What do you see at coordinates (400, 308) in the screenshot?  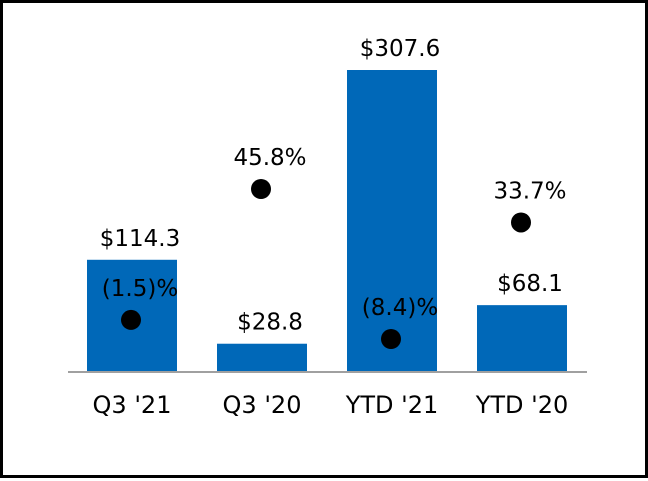 I see `change-label-ytd-21: (8.4)%` at bounding box center [400, 308].